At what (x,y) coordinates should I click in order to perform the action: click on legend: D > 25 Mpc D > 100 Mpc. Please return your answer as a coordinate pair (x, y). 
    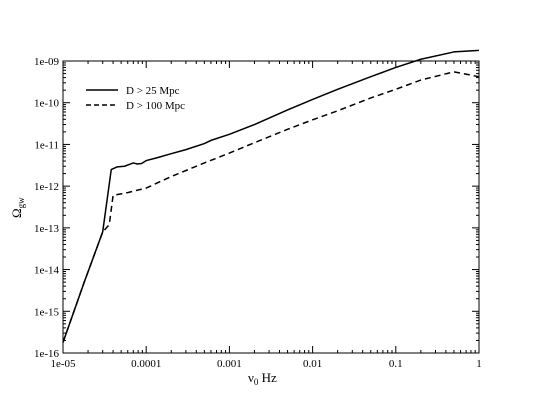
    Looking at the image, I should click on (135, 98).